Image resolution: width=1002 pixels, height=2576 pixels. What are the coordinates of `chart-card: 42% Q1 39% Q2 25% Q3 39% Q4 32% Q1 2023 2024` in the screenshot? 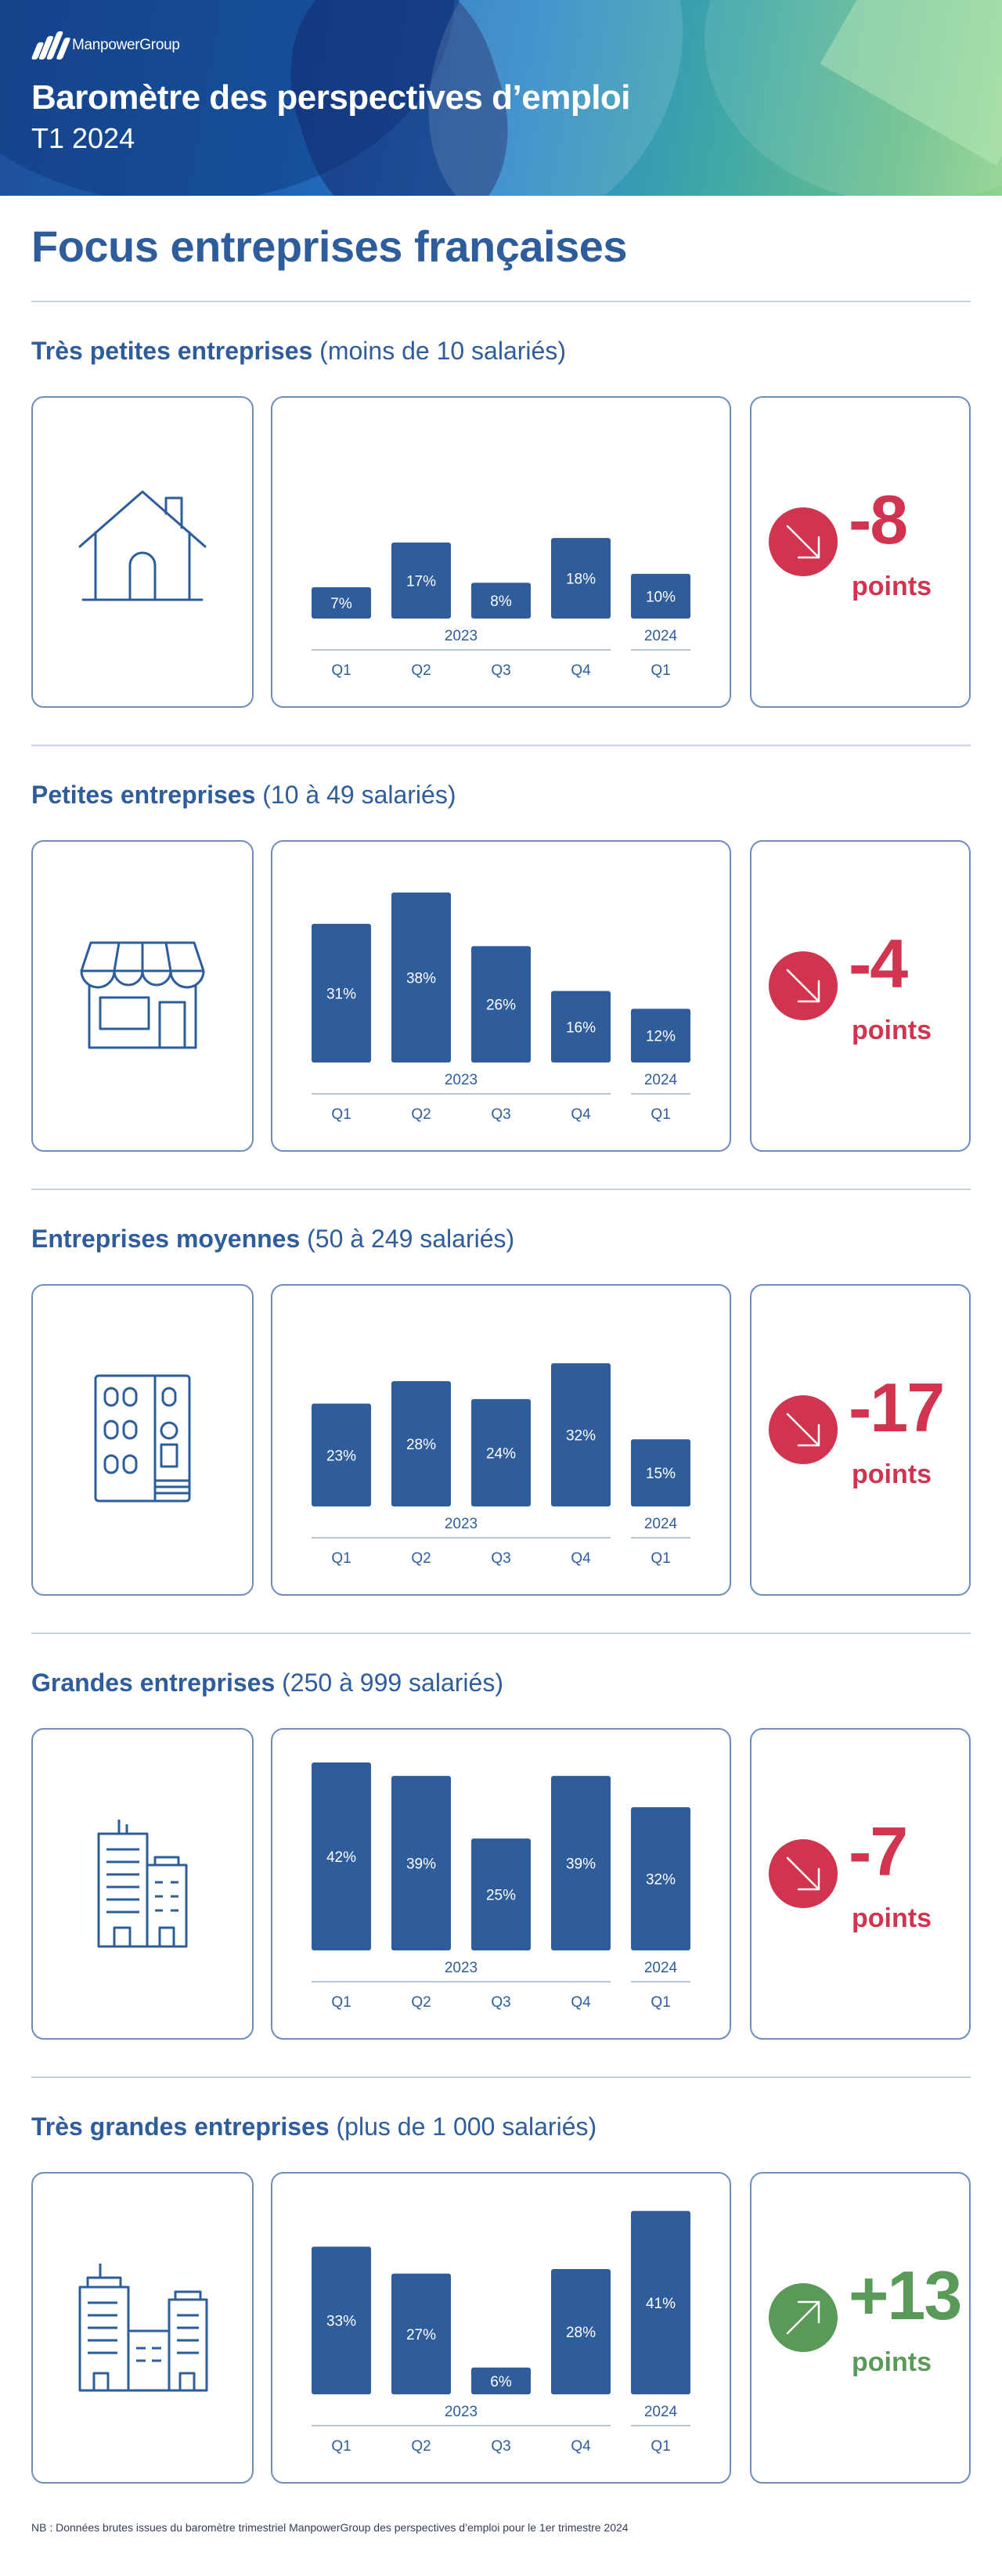 It's located at (501, 1884).